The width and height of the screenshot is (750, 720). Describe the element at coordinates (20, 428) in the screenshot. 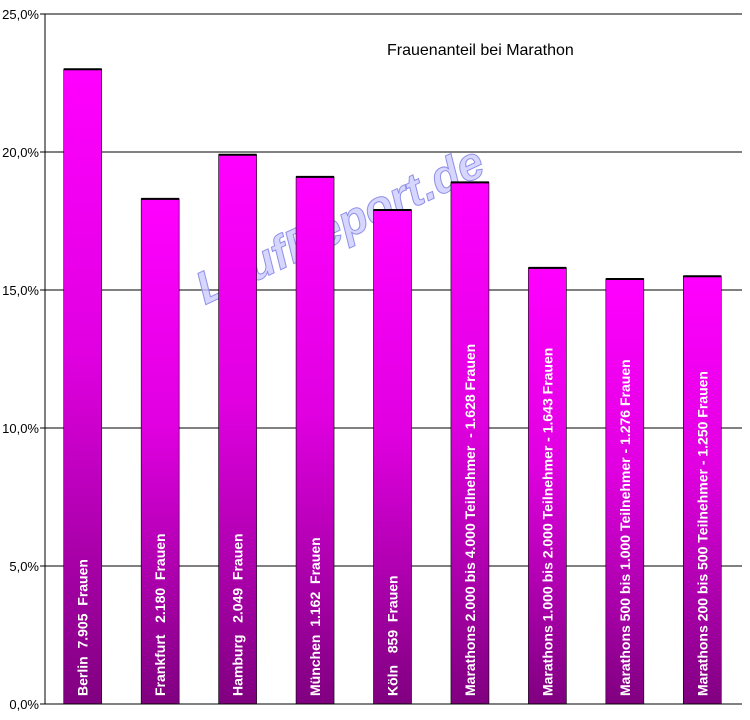

I see `y-tick-label: 10,0%` at that location.